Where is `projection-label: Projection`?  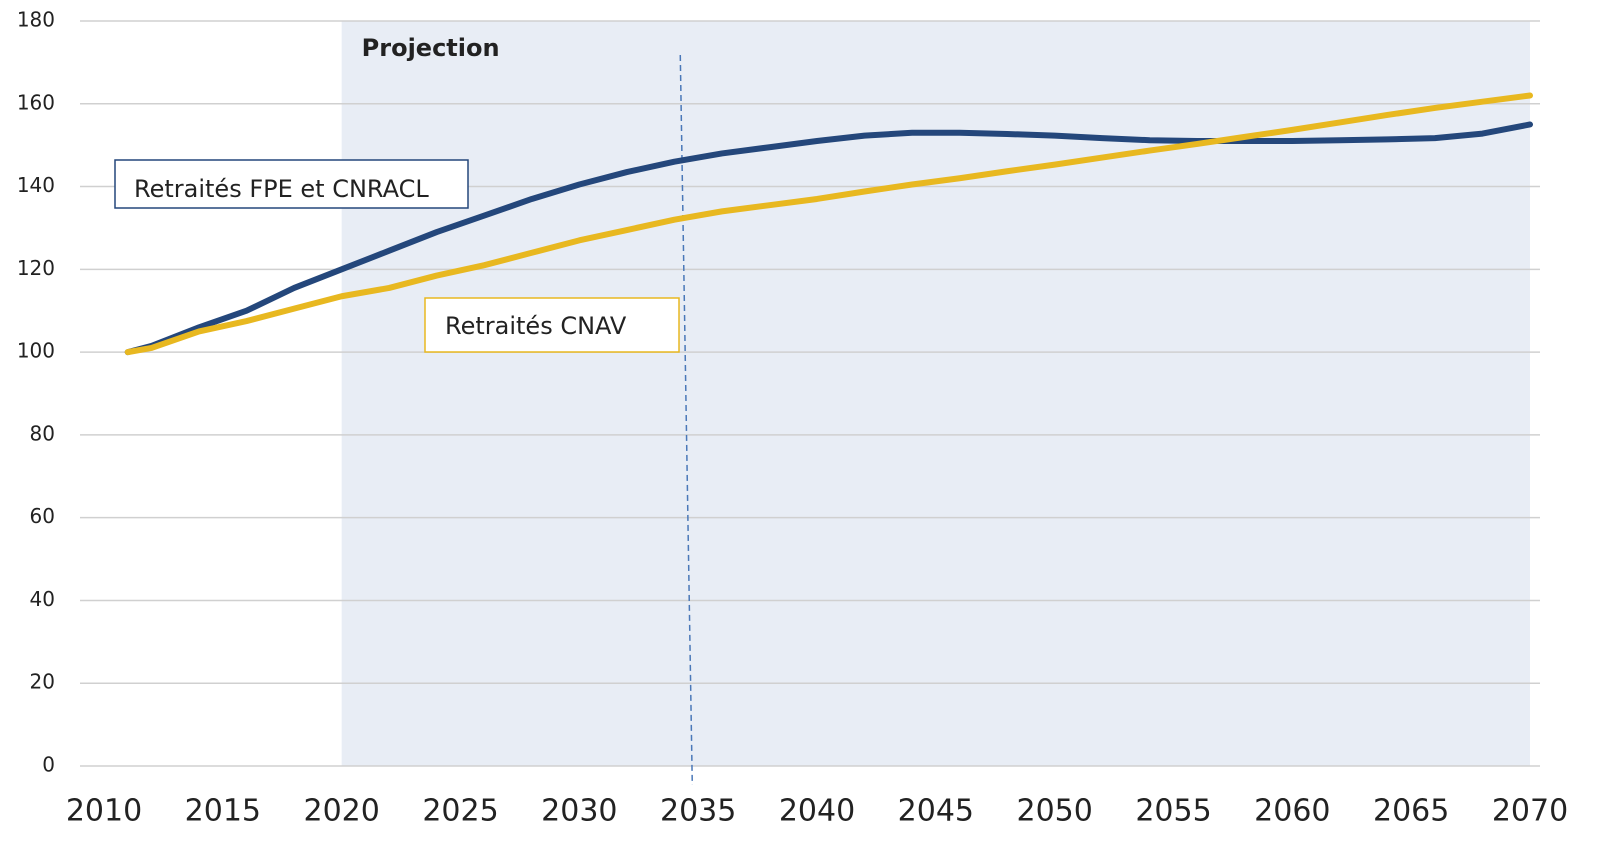 projection-label: Projection is located at coordinates (431, 48).